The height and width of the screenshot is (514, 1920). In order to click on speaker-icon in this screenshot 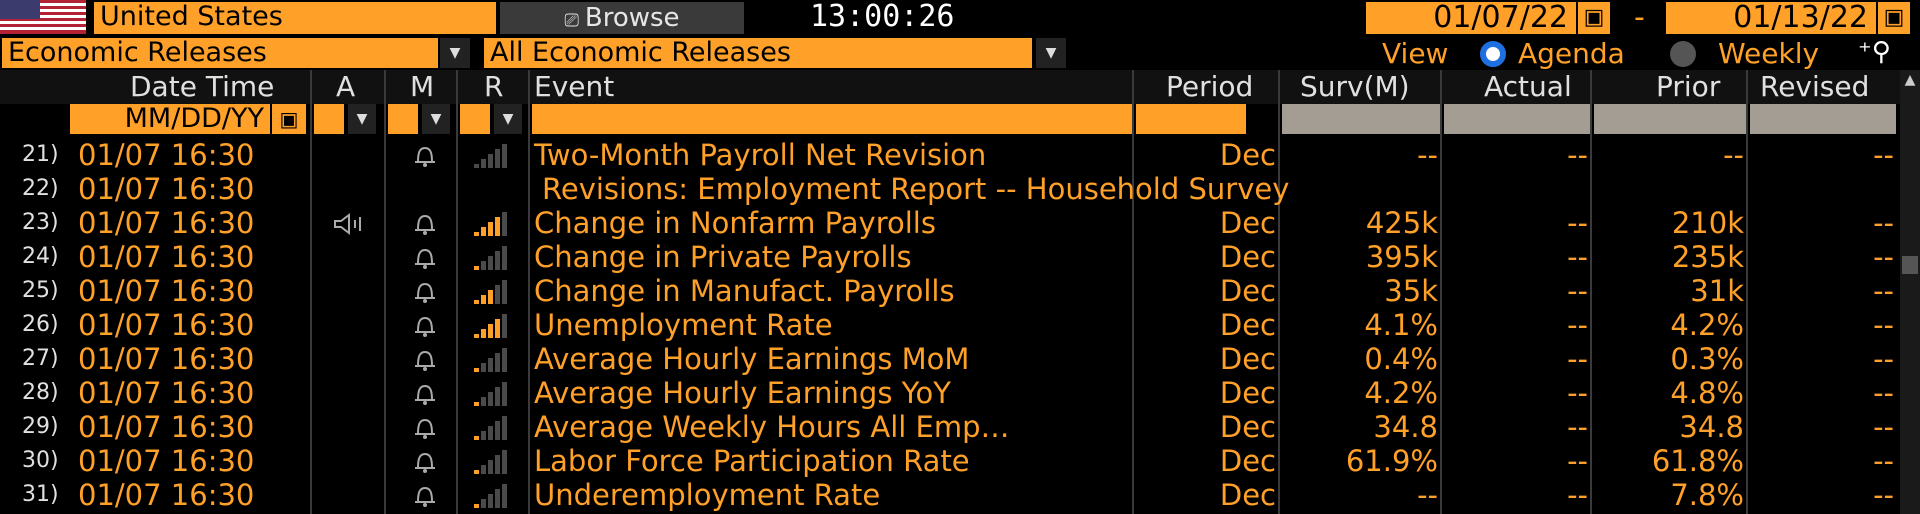, I will do `click(350, 224)`.